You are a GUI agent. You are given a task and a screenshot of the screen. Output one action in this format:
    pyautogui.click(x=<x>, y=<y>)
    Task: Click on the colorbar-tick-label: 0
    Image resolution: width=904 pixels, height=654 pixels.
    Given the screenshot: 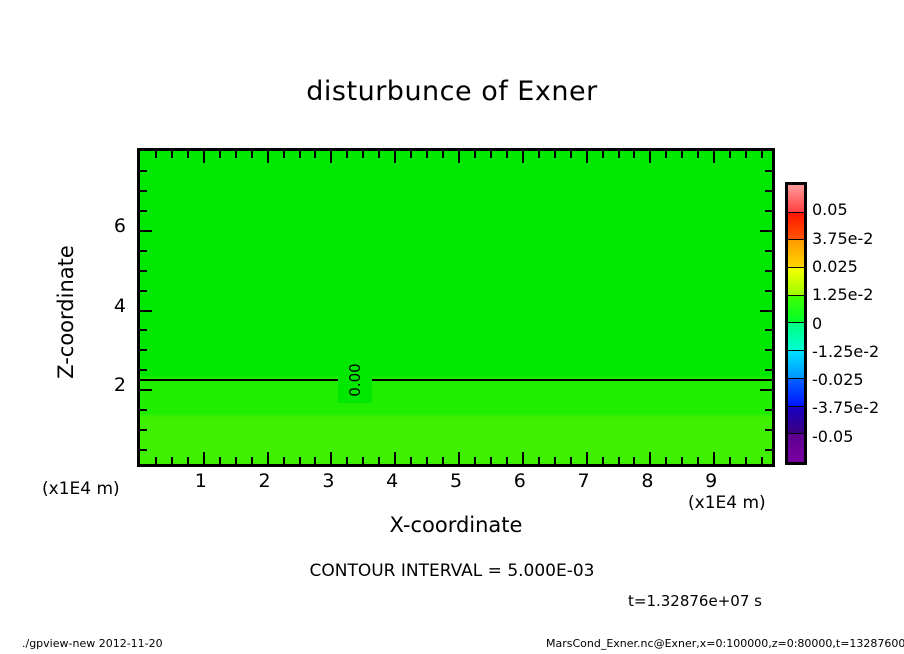 What is the action you would take?
    pyautogui.click(x=817, y=323)
    